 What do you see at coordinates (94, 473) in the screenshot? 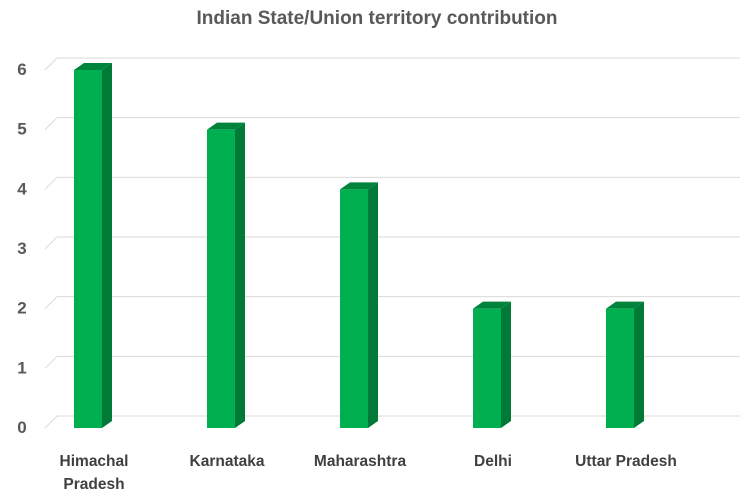
I see `x-tick-label: Himachal Pradesh` at bounding box center [94, 473].